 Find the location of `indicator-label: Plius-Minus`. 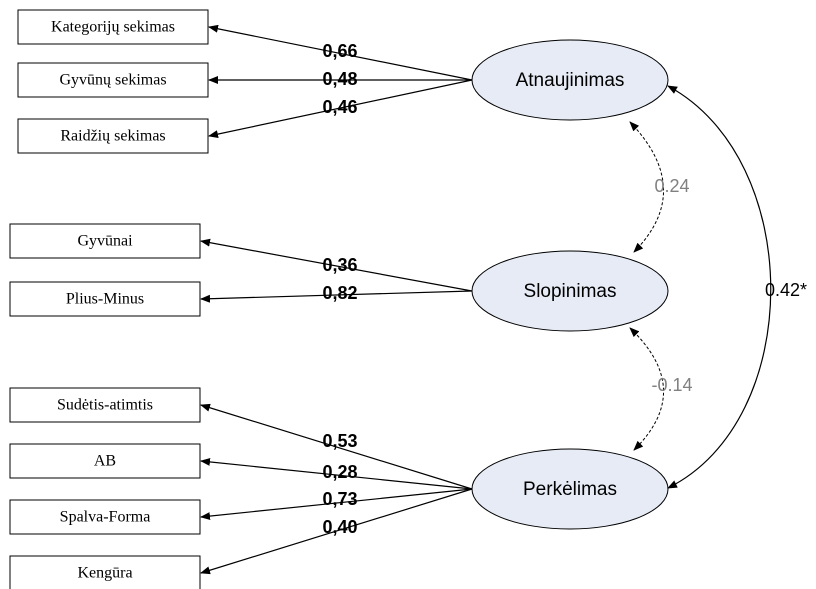

indicator-label: Plius-Minus is located at coordinates (105, 299).